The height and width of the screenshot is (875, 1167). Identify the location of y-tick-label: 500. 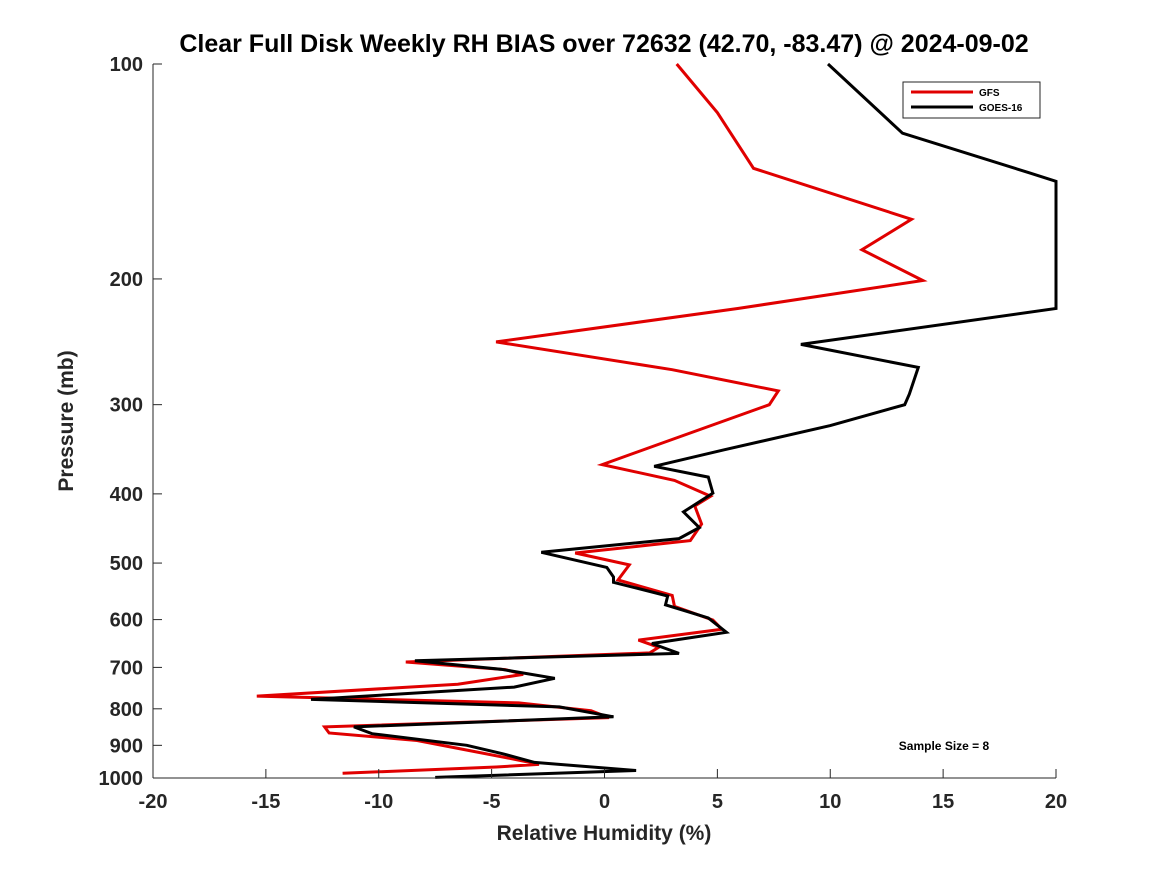
(126, 564).